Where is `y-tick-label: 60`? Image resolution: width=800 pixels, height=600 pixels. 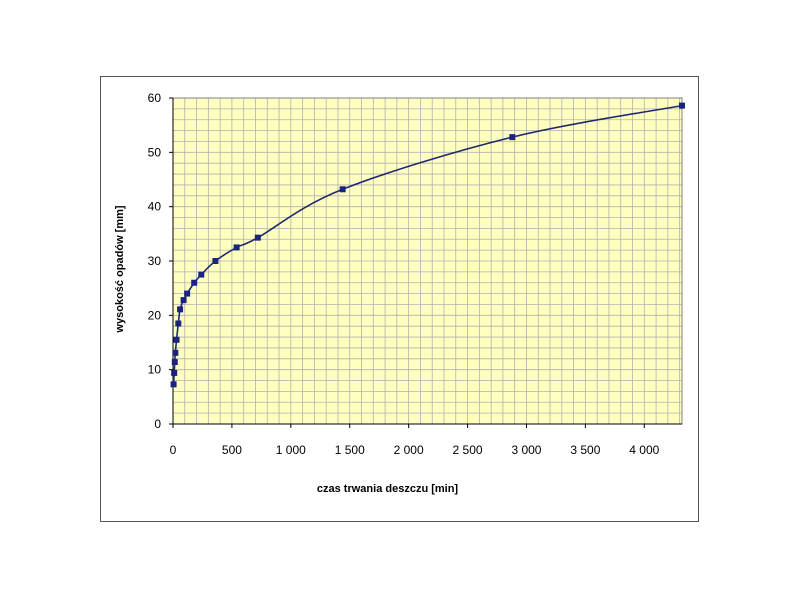 y-tick-label: 60 is located at coordinates (155, 98).